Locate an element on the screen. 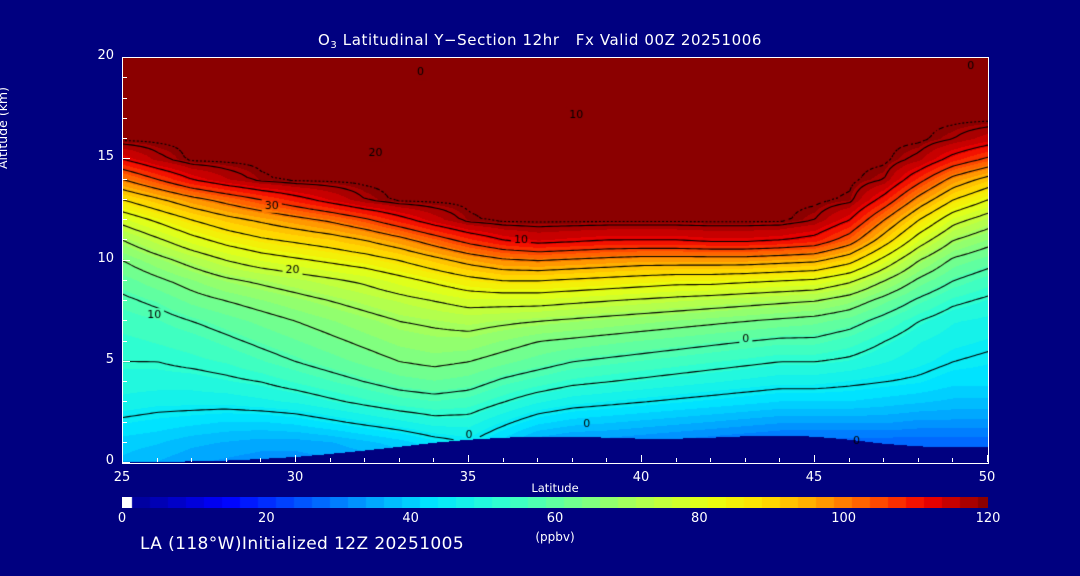 The width and height of the screenshot is (1080, 576). y-tick-label-15: 15 is located at coordinates (105, 157).